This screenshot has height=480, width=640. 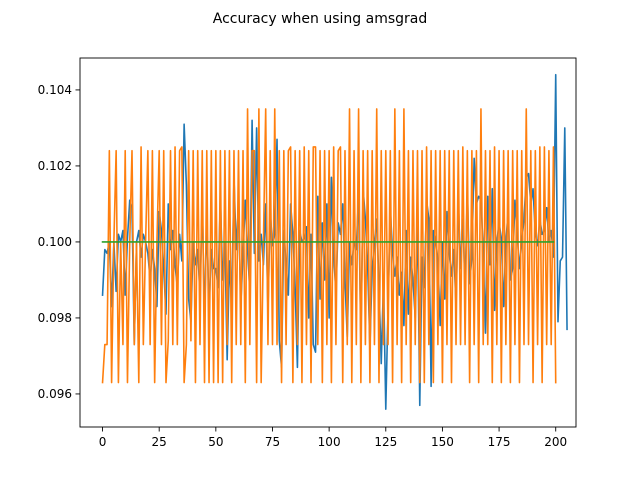 I want to click on chart-title: Accuracy when using amsgrad, so click(x=320, y=19).